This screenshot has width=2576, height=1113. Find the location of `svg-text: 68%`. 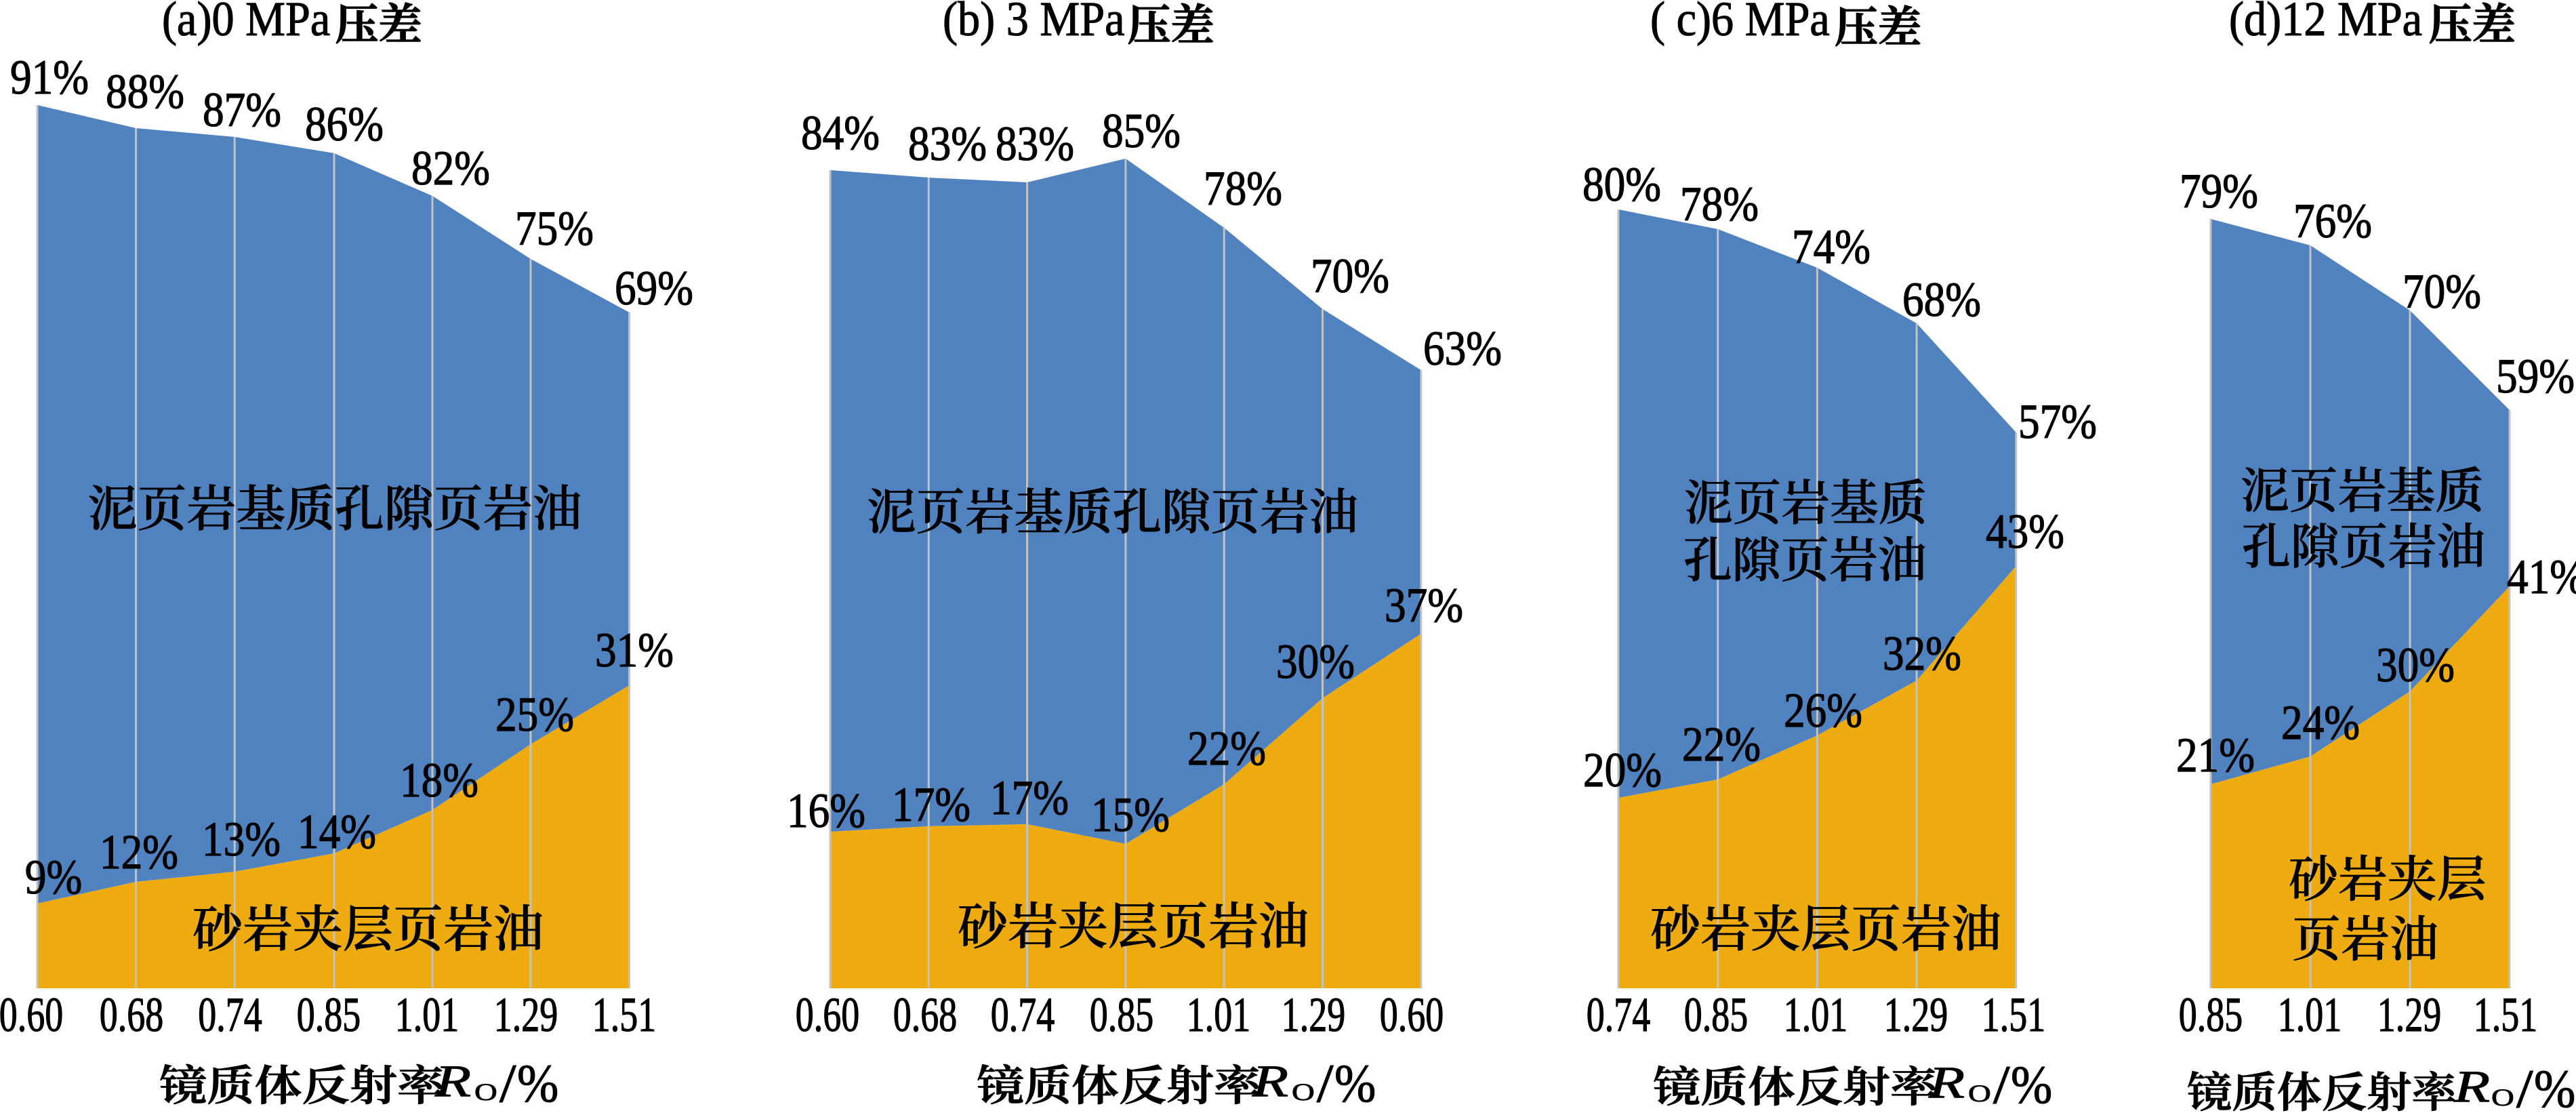

svg-text: 68% is located at coordinates (1942, 299).